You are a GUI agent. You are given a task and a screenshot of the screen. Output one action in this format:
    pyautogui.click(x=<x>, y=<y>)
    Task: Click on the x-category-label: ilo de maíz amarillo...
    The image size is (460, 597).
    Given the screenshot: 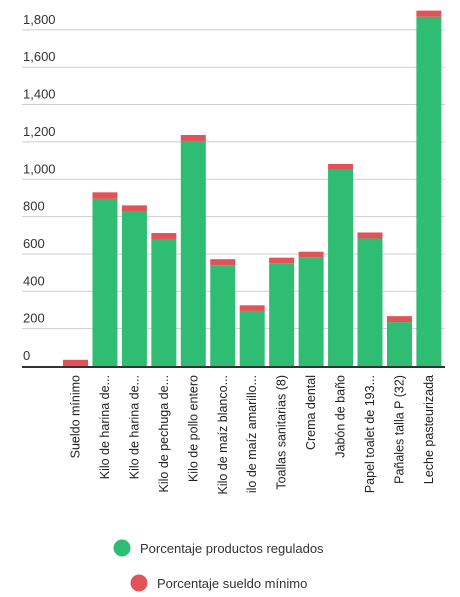 What is the action you would take?
    pyautogui.click(x=252, y=434)
    